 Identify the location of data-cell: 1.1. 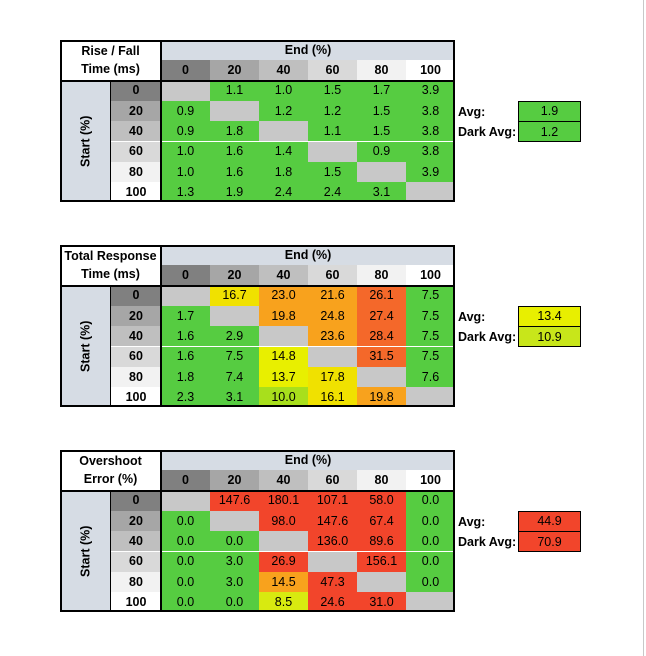
(234, 90).